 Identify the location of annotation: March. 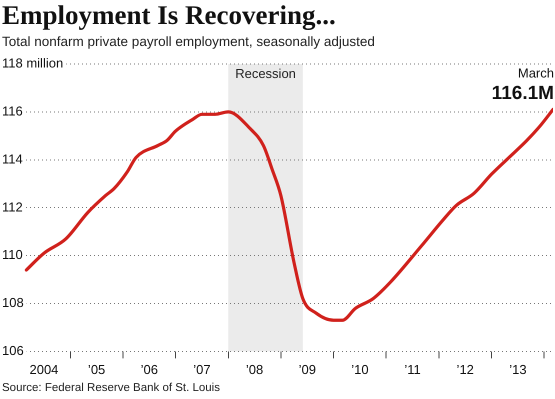
(536, 73).